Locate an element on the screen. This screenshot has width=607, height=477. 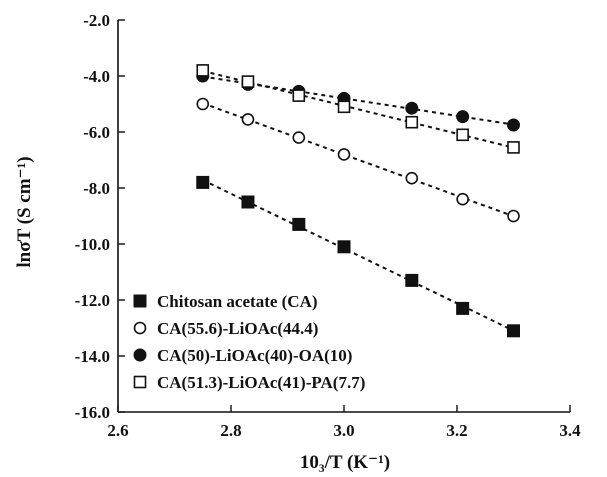
y-axis-title: lnσT (S cm⁻¹) is located at coordinates (24, 211).